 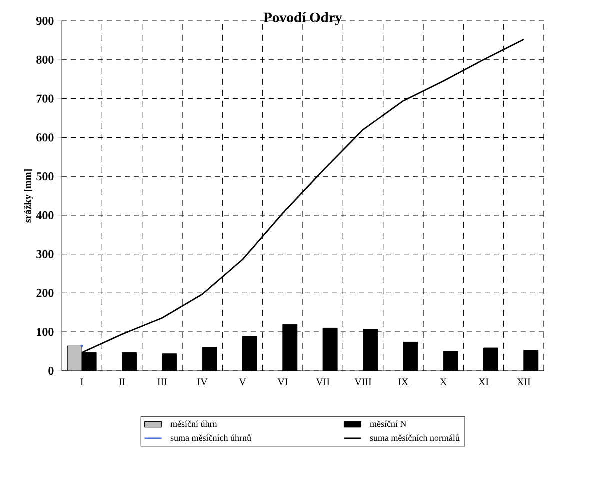 What do you see at coordinates (45, 254) in the screenshot?
I see `y-tick-label: 300` at bounding box center [45, 254].